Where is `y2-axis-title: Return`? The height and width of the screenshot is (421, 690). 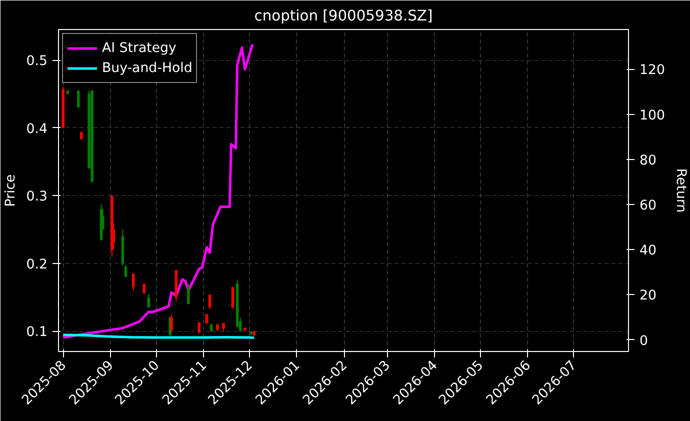 y2-axis-title: Return is located at coordinates (680, 190).